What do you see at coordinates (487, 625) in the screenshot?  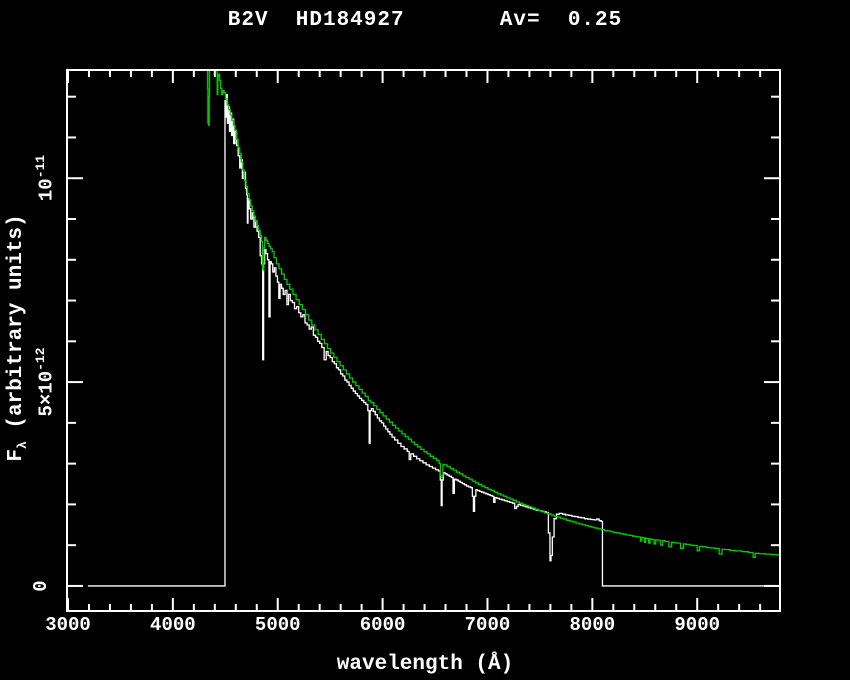 I see `x-tick-label: 7000` at bounding box center [487, 625].